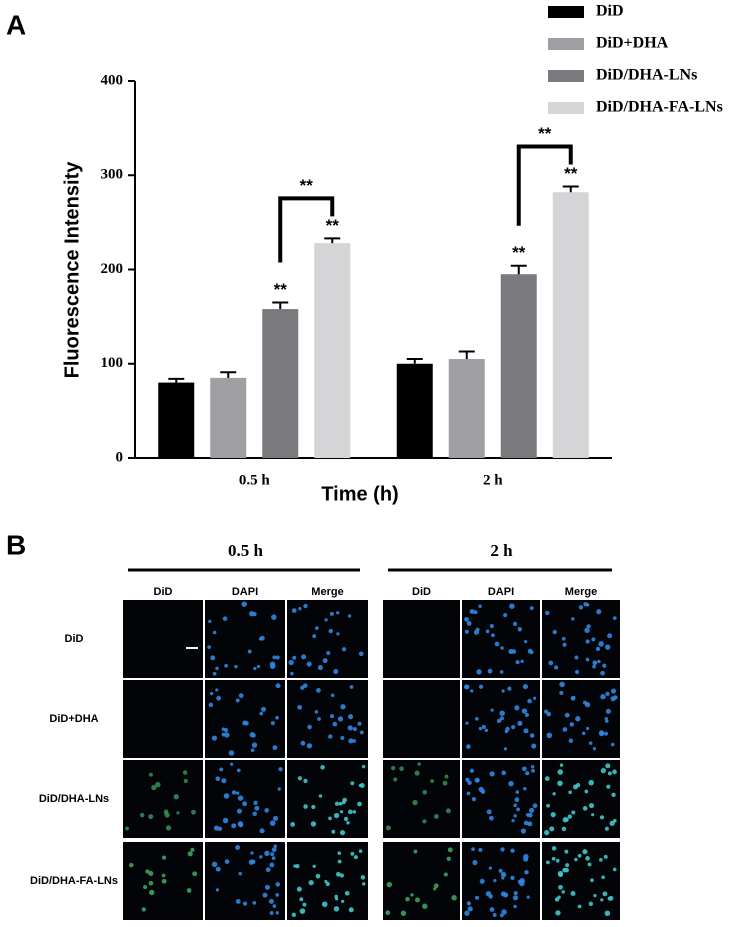 The image size is (750, 927). I want to click on error-bar, so click(280, 305).